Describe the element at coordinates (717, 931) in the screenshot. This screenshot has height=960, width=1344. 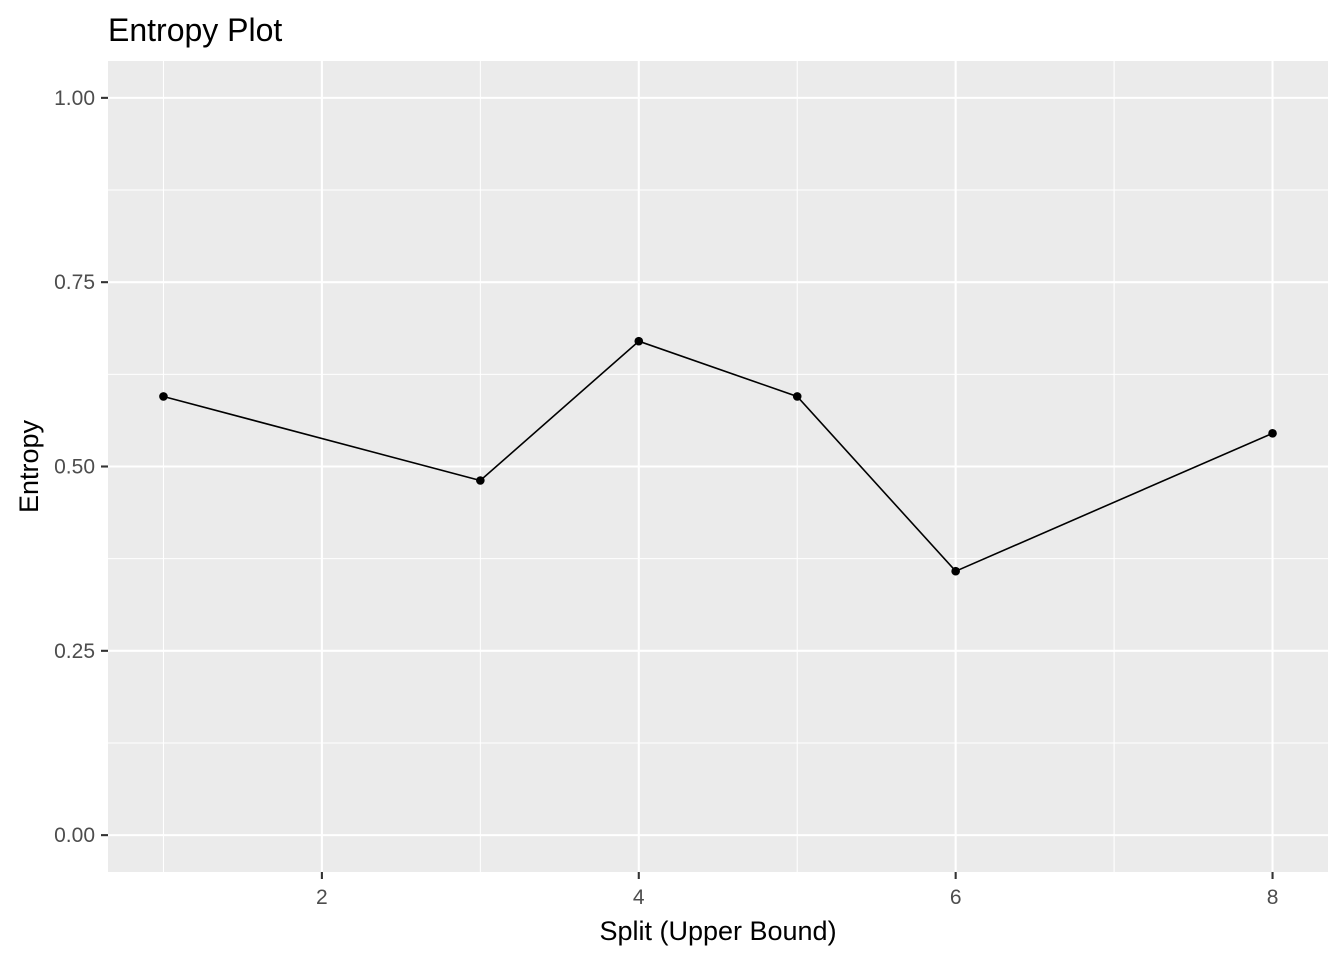
I see `x-axis-title: Split (Upper Bound)` at that location.